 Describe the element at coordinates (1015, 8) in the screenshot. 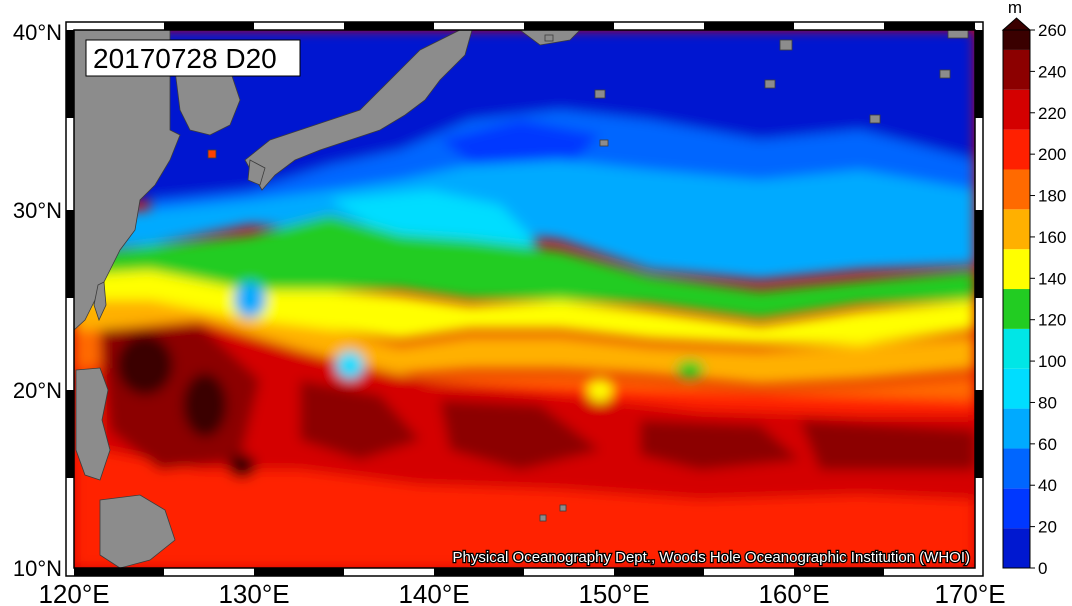

I see `colorbar-unit: m` at that location.